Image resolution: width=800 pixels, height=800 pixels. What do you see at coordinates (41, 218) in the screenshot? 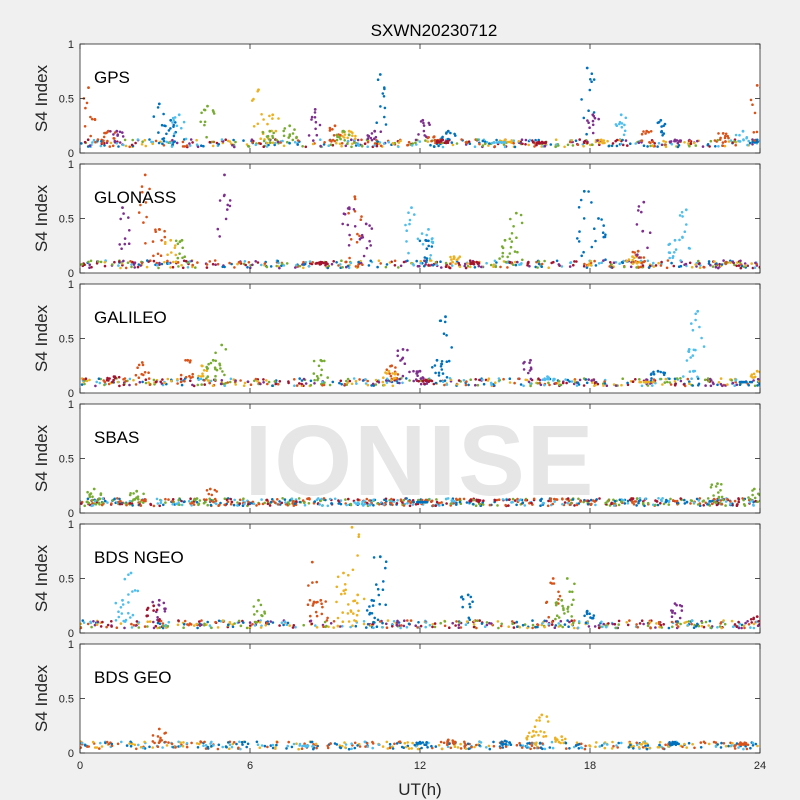
I see `y-axis-label: S4 Index` at bounding box center [41, 218].